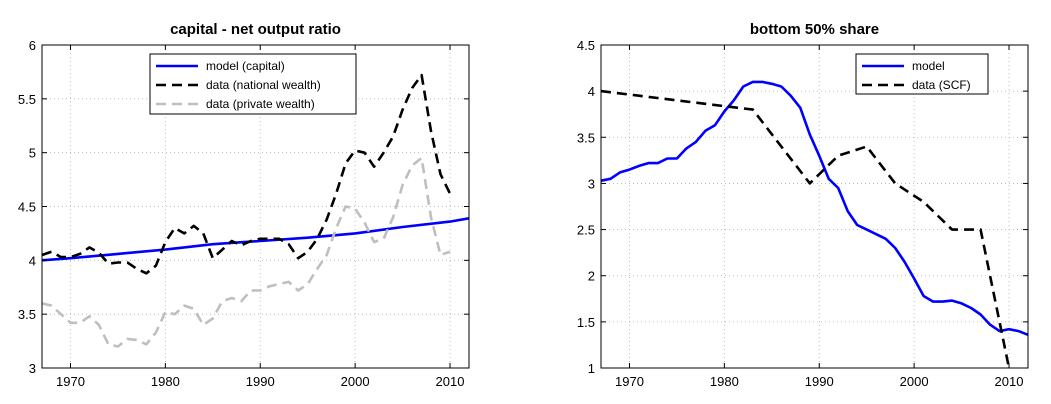 The height and width of the screenshot is (404, 1051). Describe the element at coordinates (586, 230) in the screenshot. I see `y-tick-label: 2.5` at that location.